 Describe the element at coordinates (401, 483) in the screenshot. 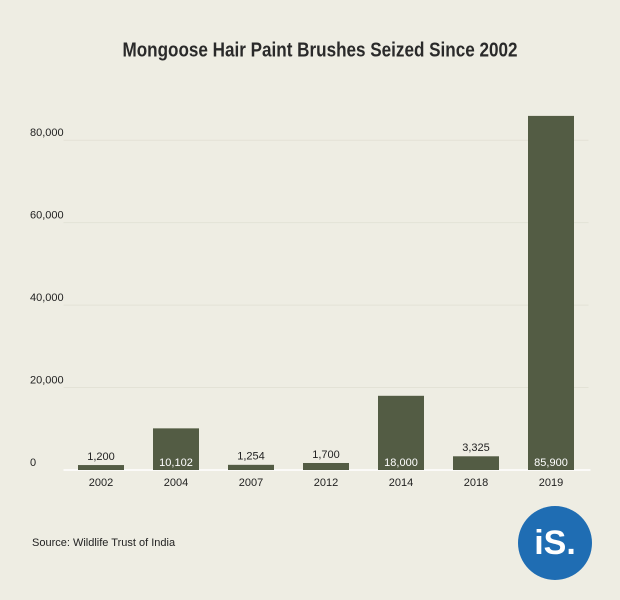

I see `x-tick-label: 2014` at that location.